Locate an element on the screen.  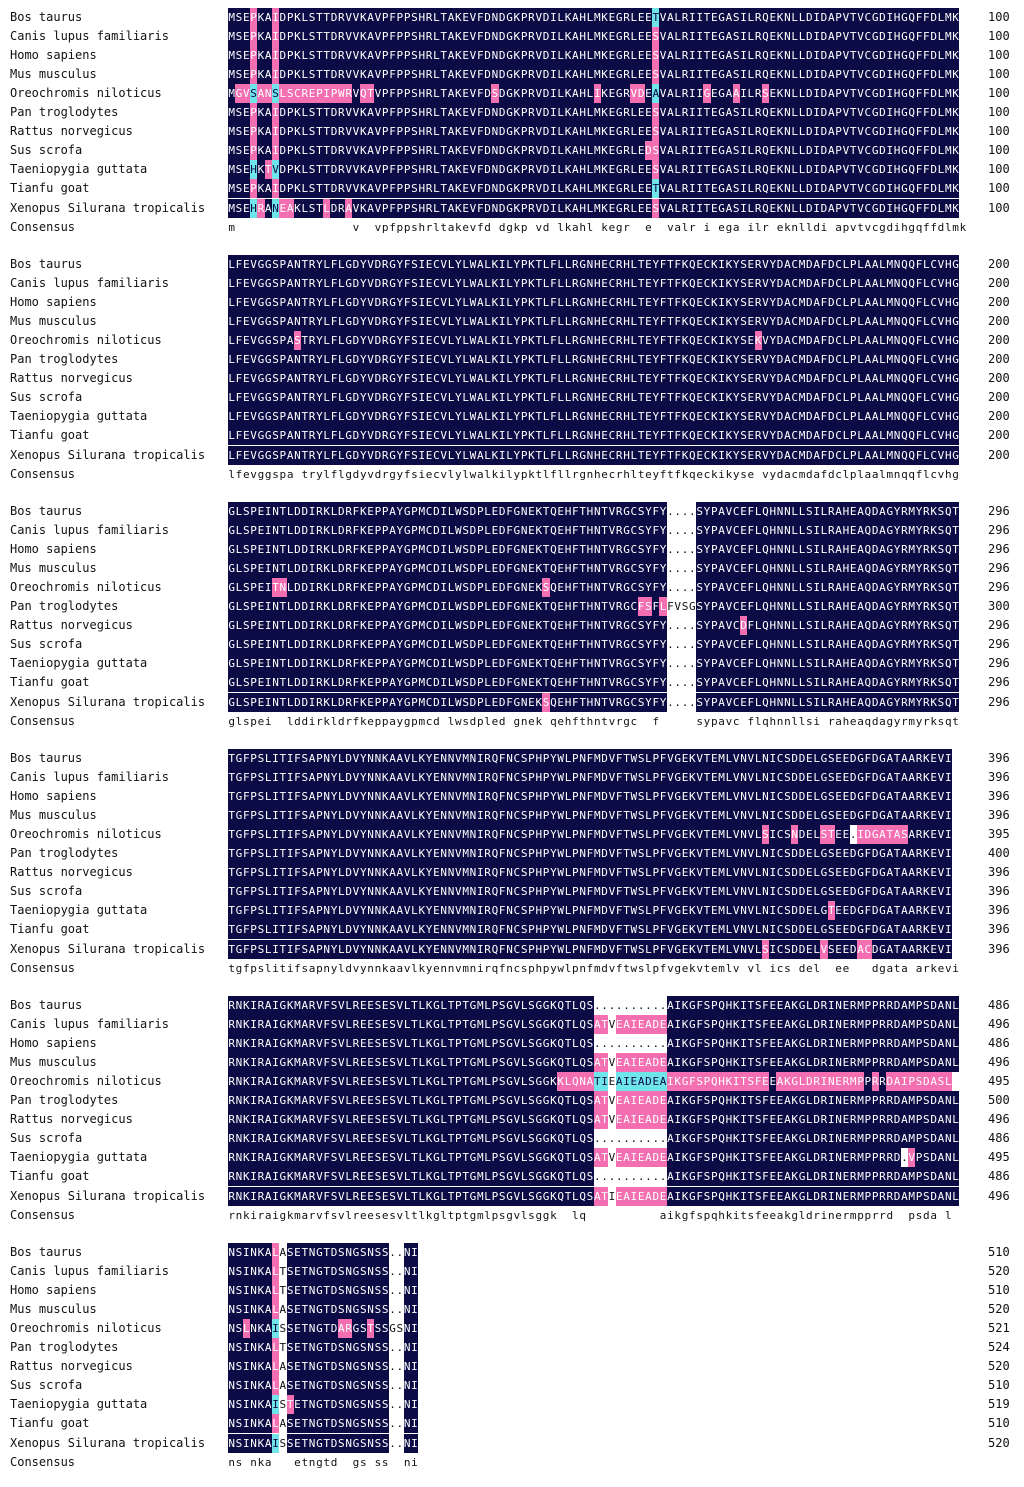
consensus-residue is located at coordinates (333, 227).